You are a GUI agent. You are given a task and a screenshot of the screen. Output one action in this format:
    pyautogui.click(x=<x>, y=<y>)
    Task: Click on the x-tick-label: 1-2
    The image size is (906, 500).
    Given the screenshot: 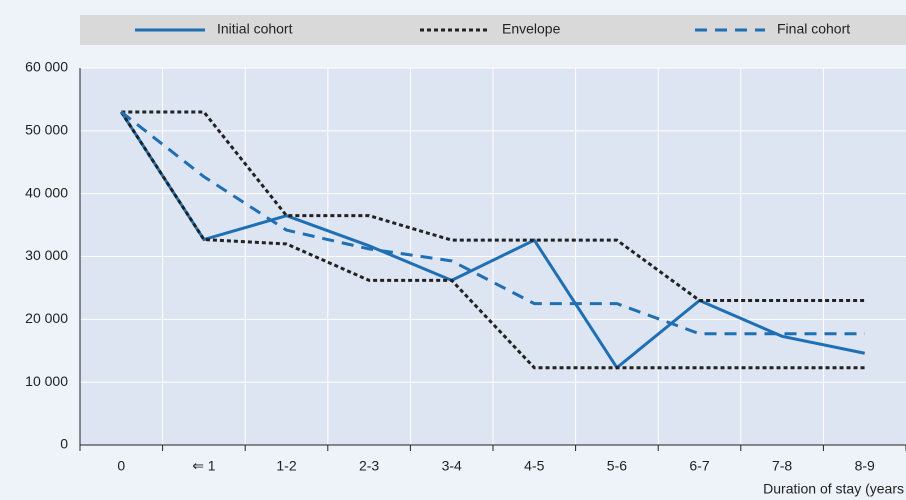 What is the action you would take?
    pyautogui.click(x=286, y=466)
    